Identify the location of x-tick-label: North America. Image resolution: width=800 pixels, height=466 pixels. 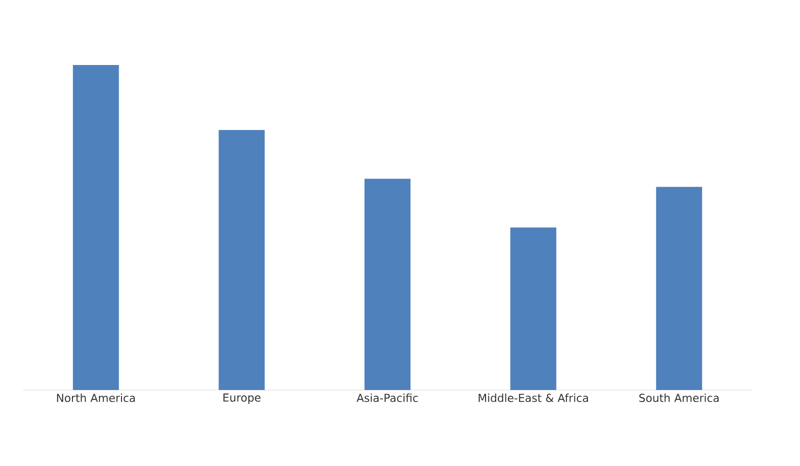
(96, 398).